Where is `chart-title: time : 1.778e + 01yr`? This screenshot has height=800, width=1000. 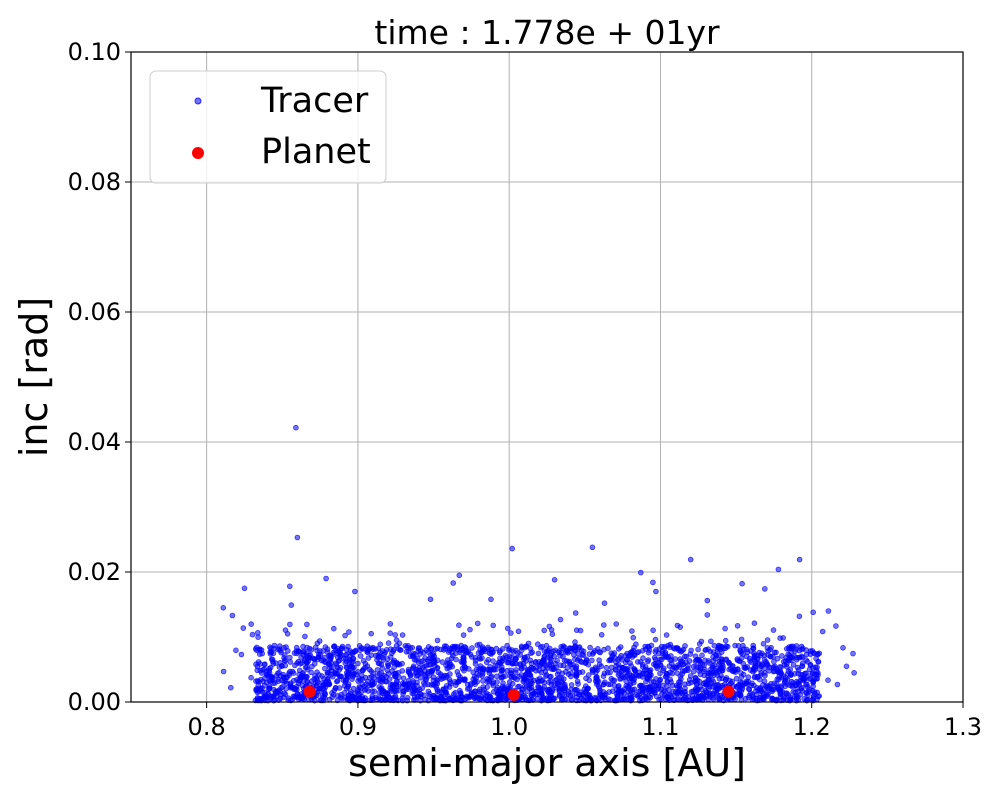
chart-title: time : 1.778e + 01yr is located at coordinates (547, 32).